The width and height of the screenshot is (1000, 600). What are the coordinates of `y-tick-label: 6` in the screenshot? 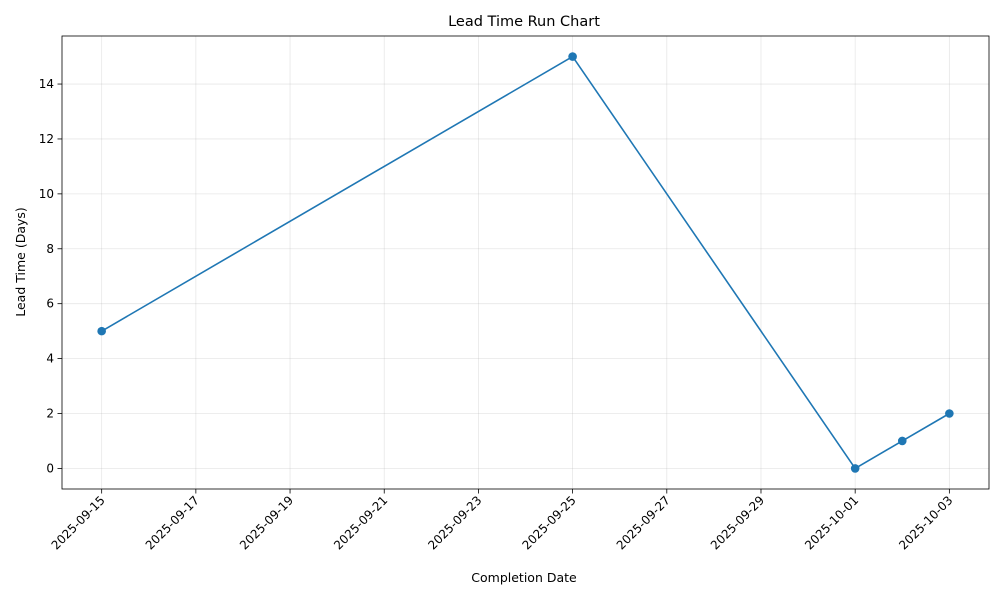 It's located at (50, 304).